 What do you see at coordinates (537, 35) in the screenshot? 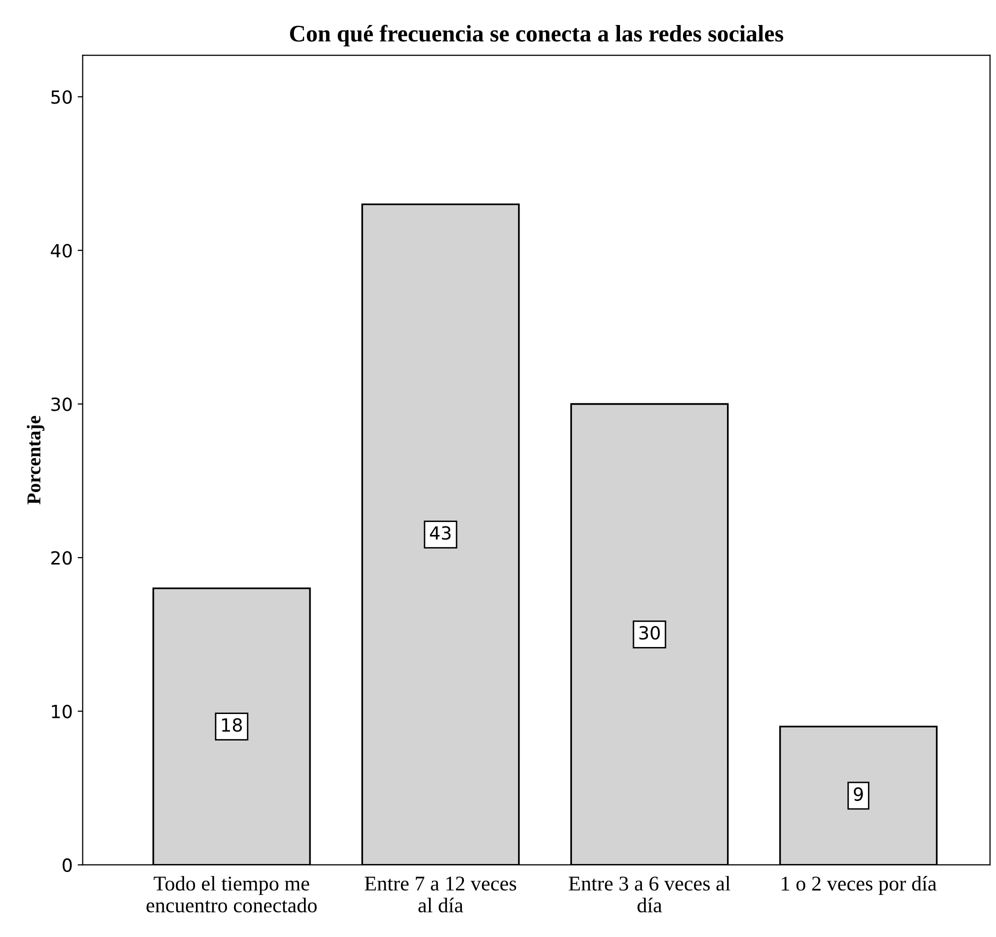
I see `chart-title: Con qué frecuencia se conecta a las redes sociales` at bounding box center [537, 35].